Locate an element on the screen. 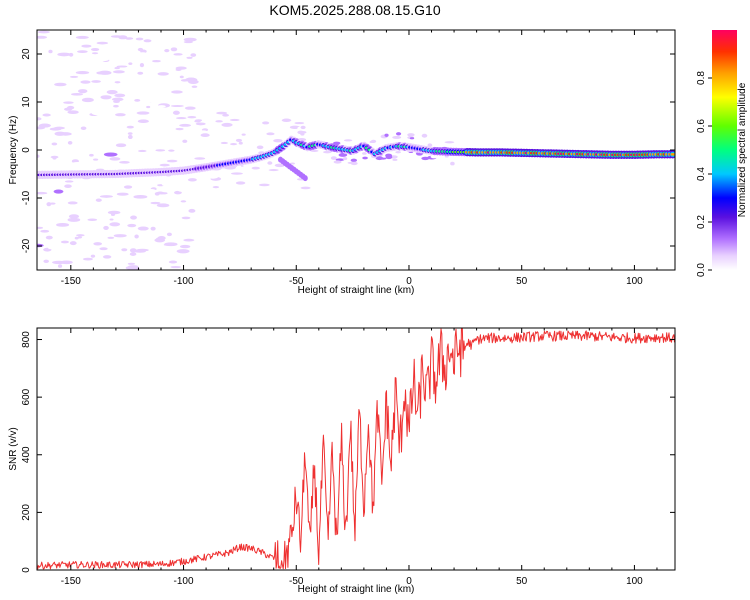 The image size is (750, 600). snr-y-tick-label: 600 is located at coordinates (26, 396).